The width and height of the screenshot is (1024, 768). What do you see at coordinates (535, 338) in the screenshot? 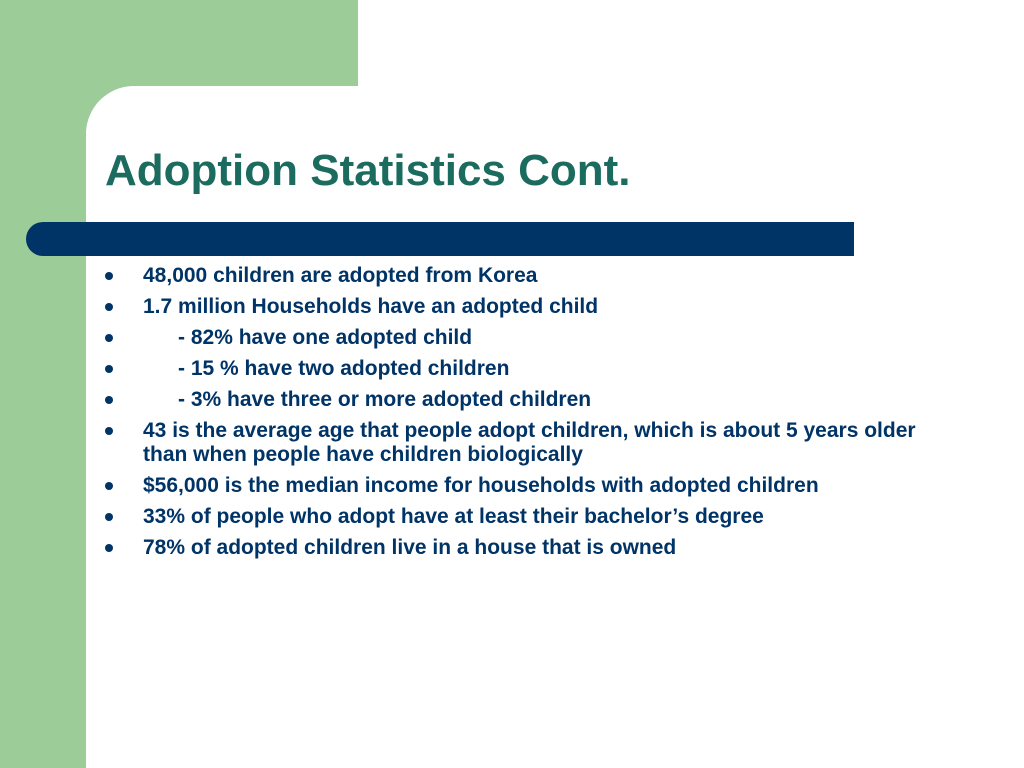
I see `bullet-item: - 82% have one adopted child` at bounding box center [535, 338].